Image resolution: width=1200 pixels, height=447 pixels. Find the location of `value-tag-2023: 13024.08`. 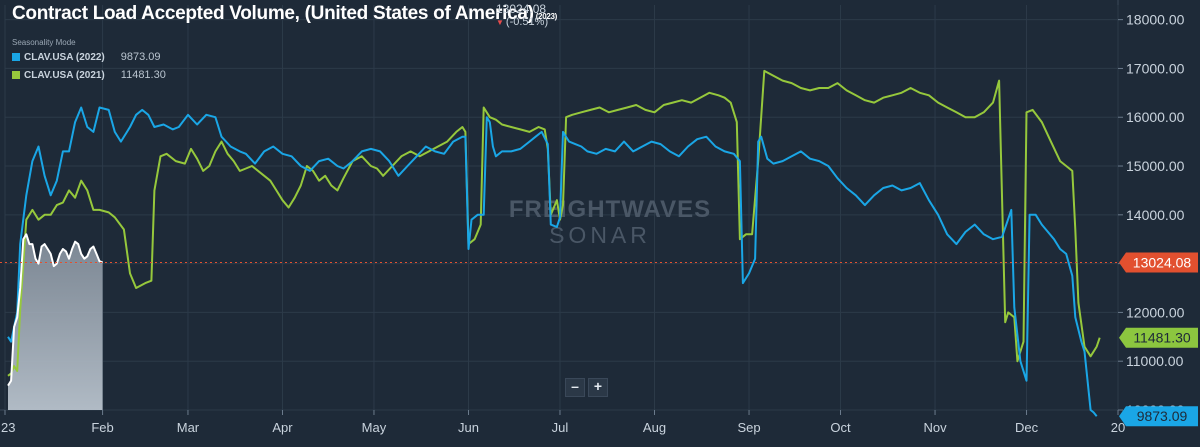

value-tag-2023: 13024.08 is located at coordinates (1158, 262).